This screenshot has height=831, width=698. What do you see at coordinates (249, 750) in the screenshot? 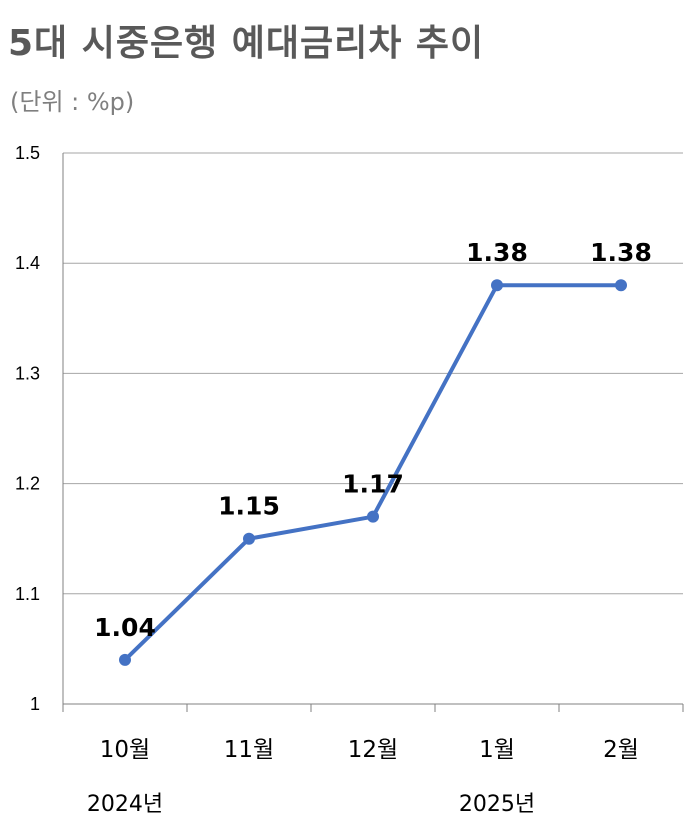
I see `x-tick-label: 11월` at bounding box center [249, 750].